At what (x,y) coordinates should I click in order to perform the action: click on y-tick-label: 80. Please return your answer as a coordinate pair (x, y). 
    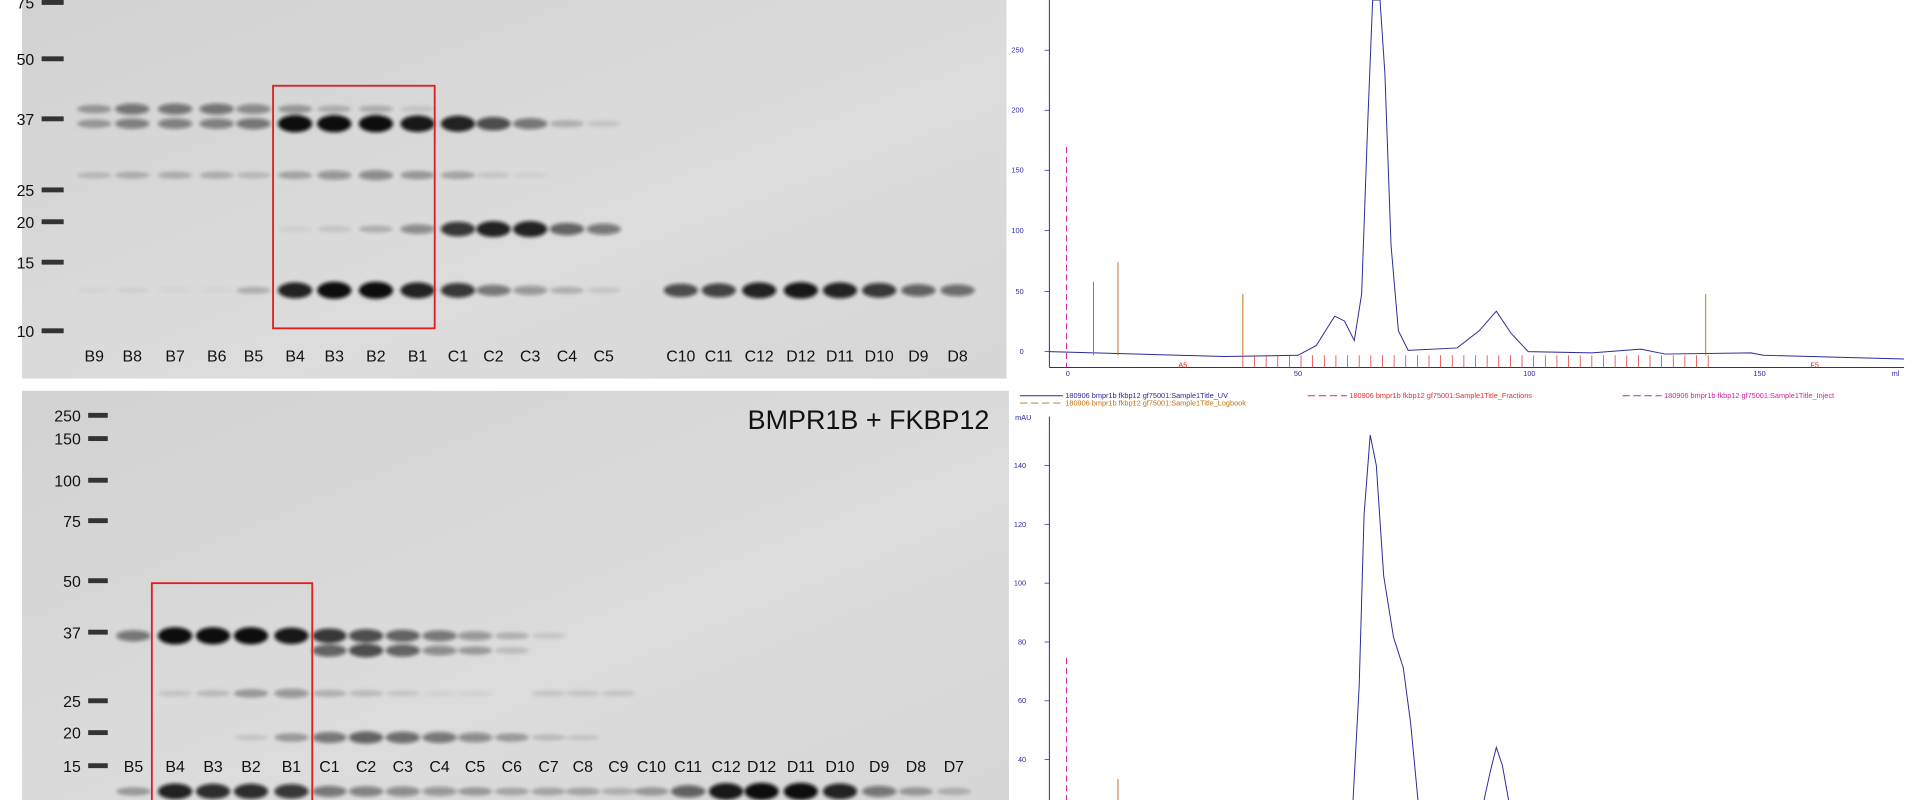
    Looking at the image, I should click on (1022, 641).